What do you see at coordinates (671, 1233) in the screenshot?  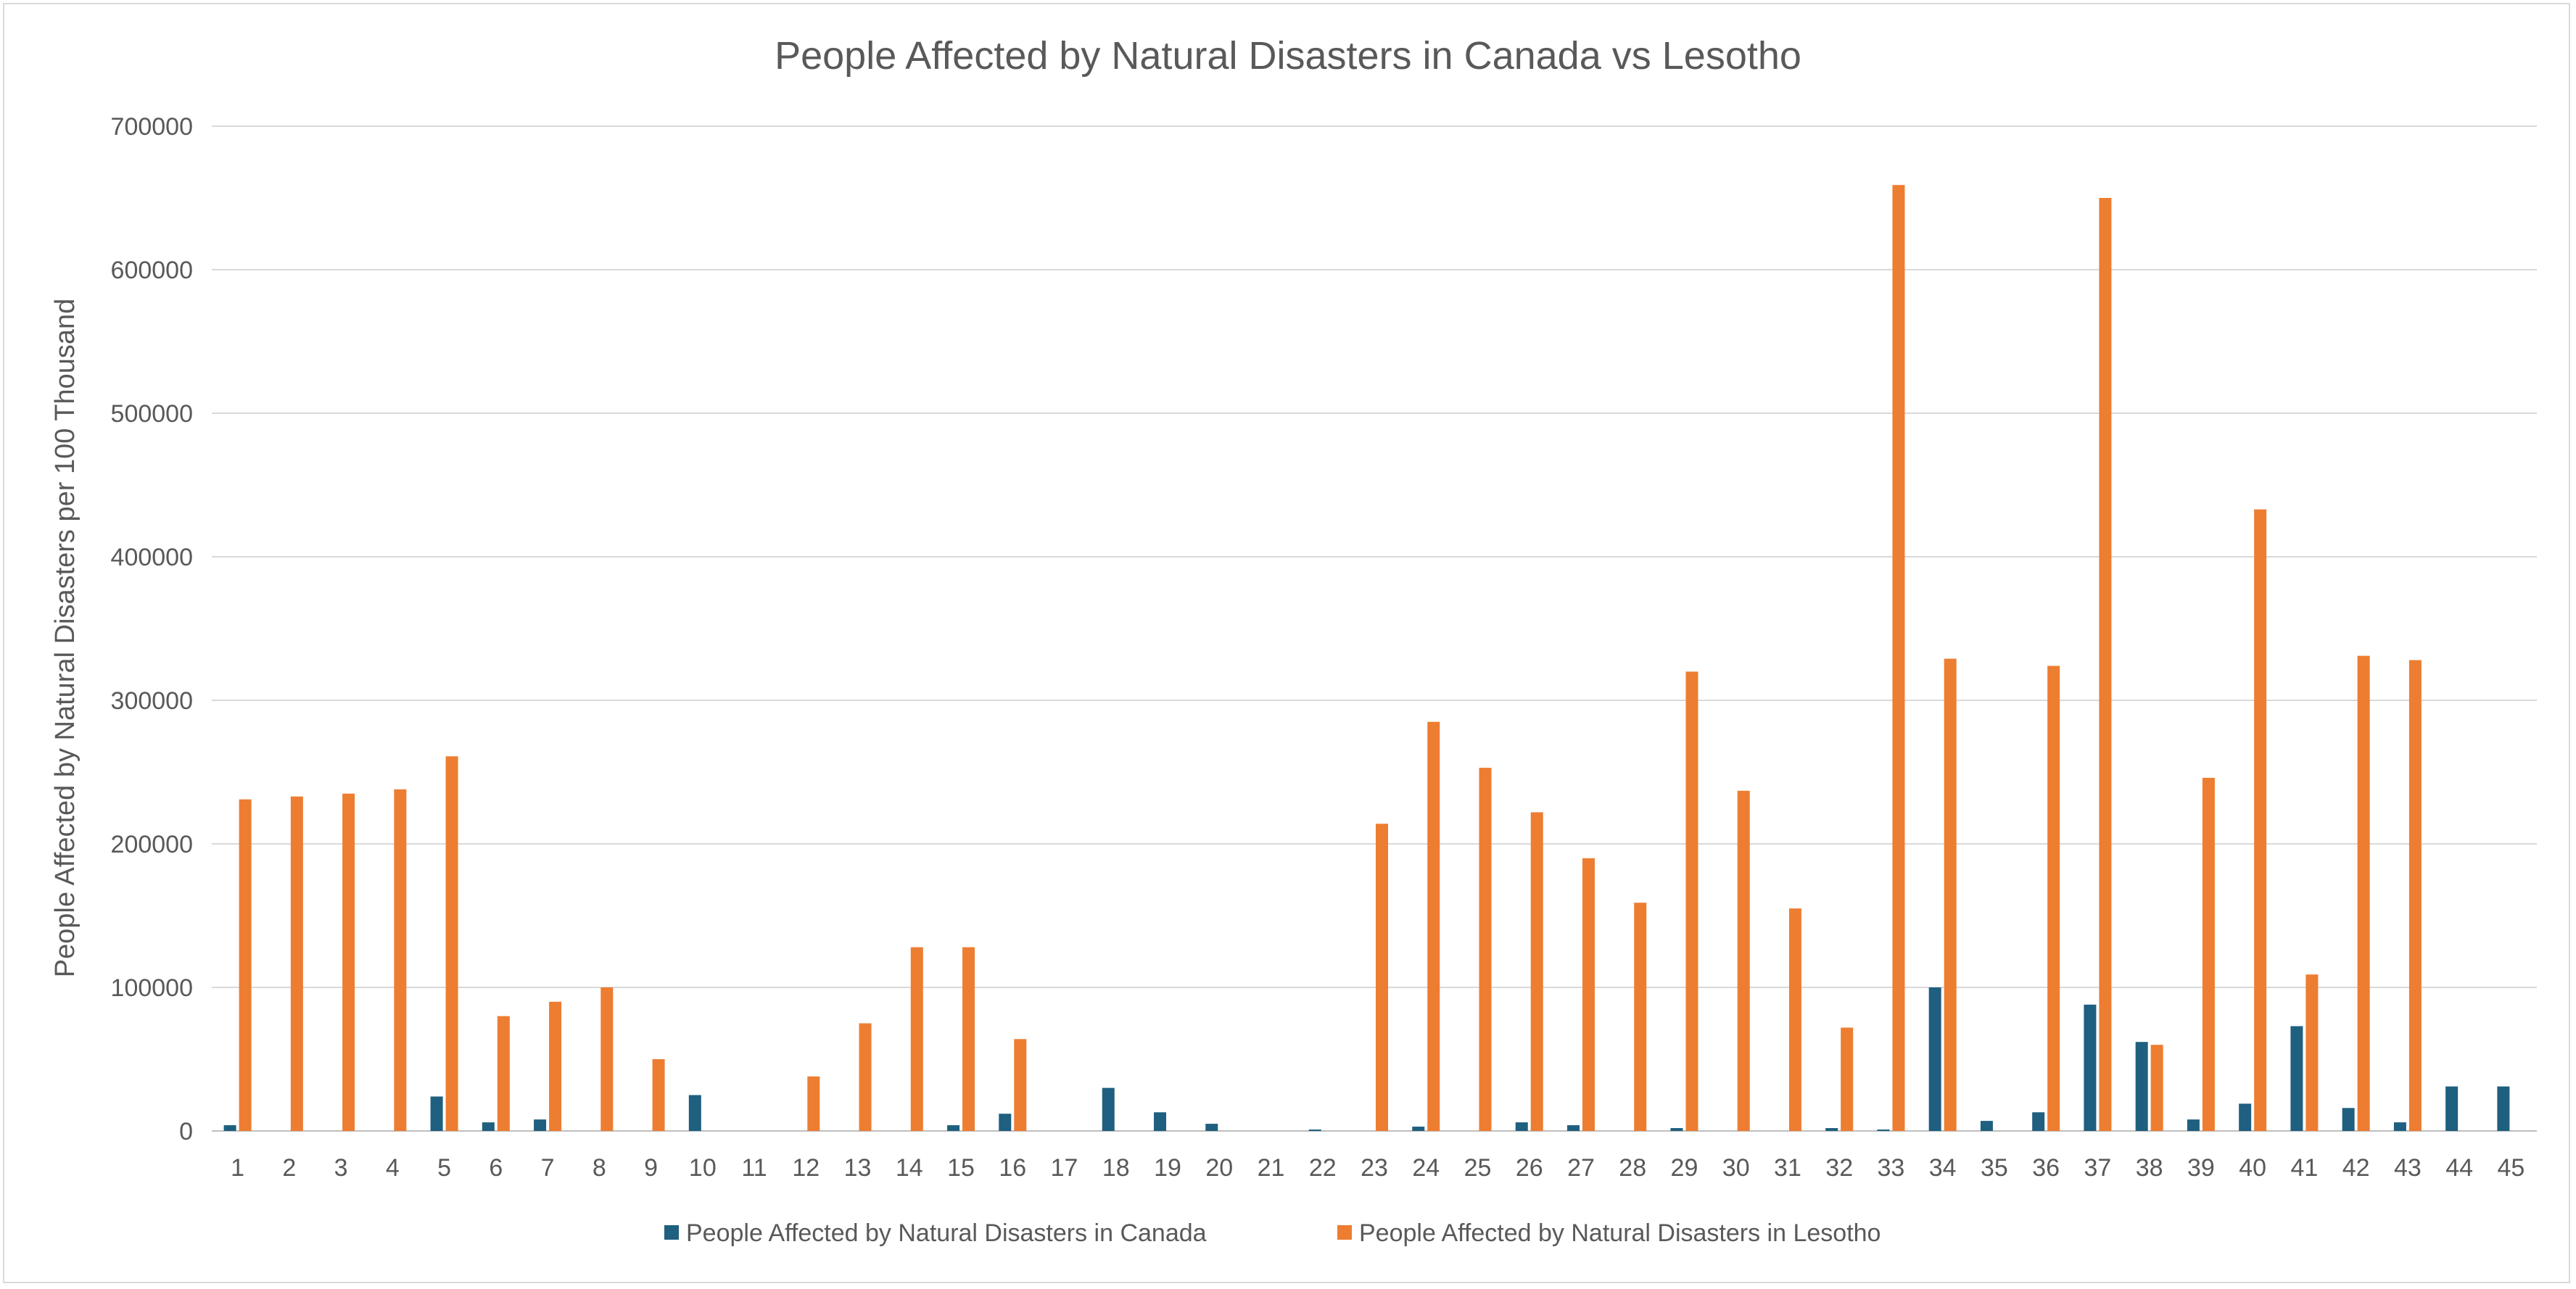 I see `legend-swatch-canada` at bounding box center [671, 1233].